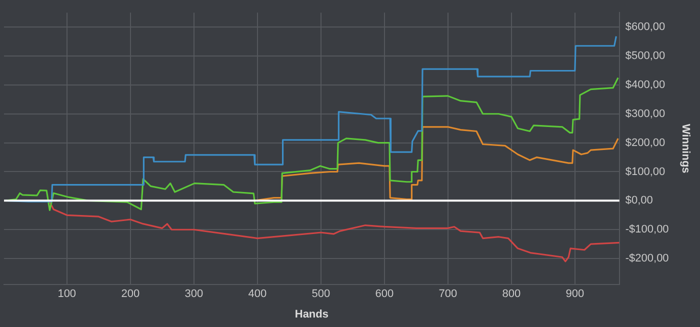 The height and width of the screenshot is (327, 700). Describe the element at coordinates (311, 314) in the screenshot. I see `x-axis-title: Hands` at that location.